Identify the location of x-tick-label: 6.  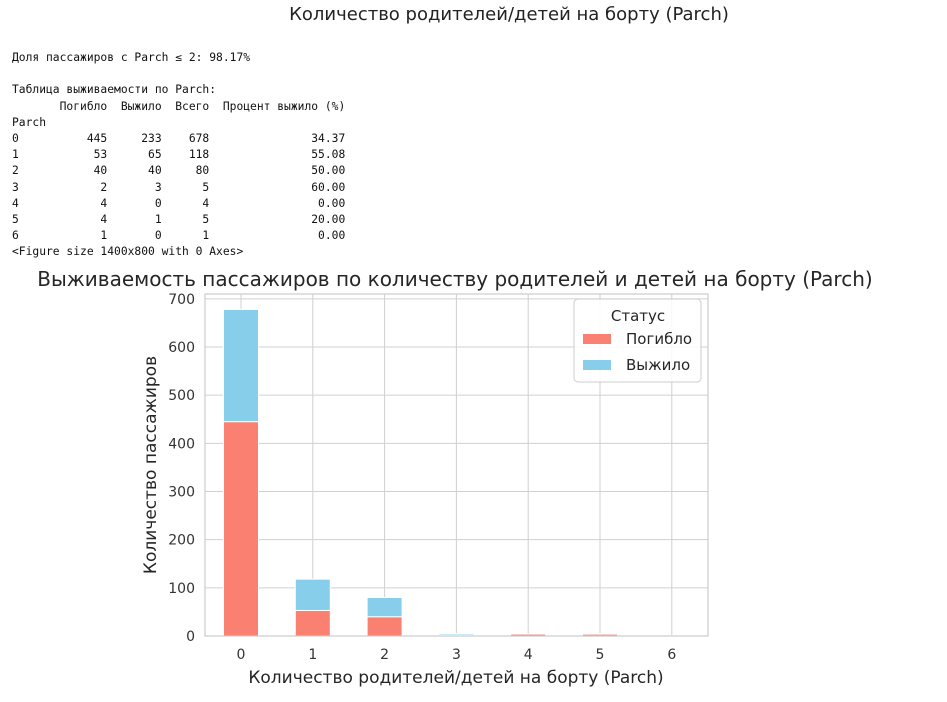
(671, 655).